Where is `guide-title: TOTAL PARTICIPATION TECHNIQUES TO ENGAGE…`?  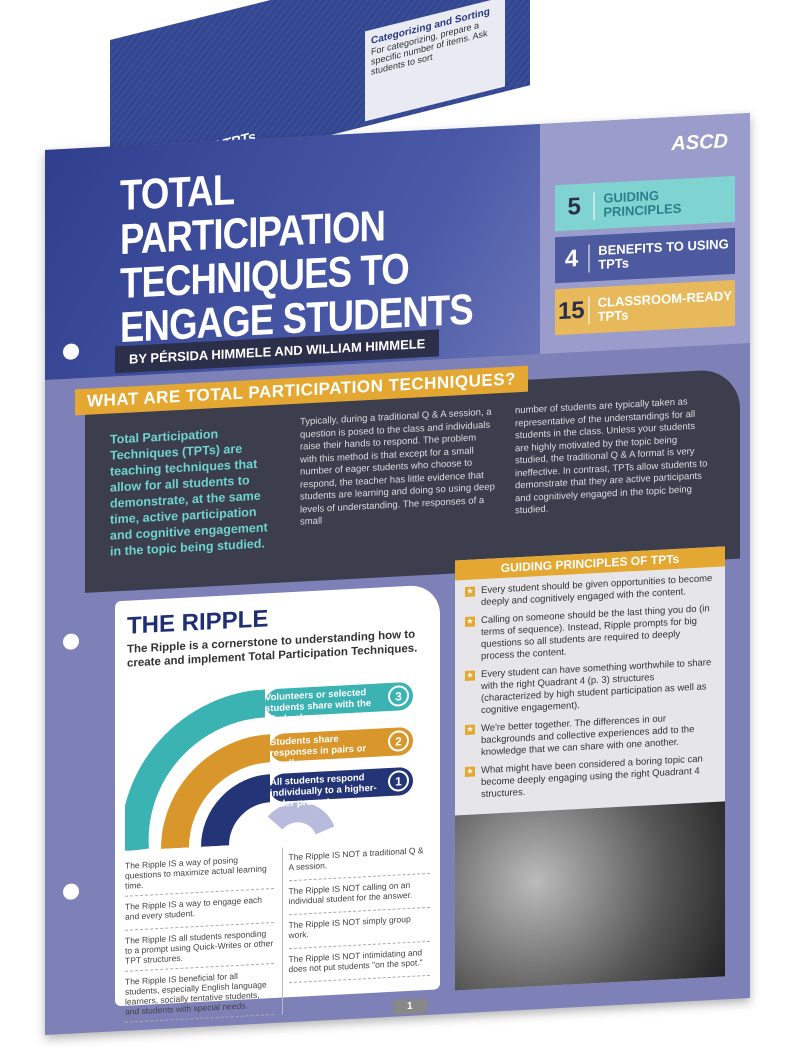 guide-title: TOTAL PARTICIPATION TECHNIQUES TO ENGAGE… is located at coordinates (296, 259).